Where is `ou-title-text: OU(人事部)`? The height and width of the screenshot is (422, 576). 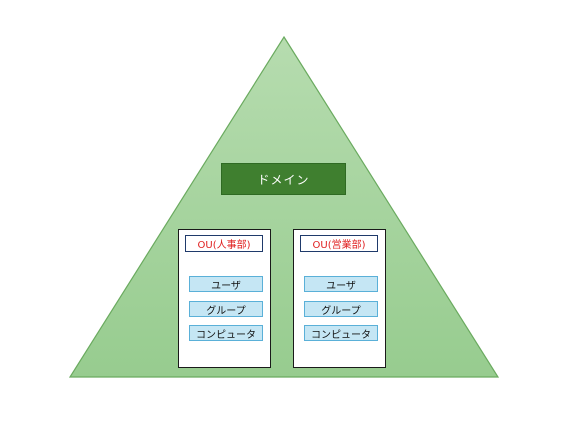
ou-title-text: OU(人事部) is located at coordinates (224, 245).